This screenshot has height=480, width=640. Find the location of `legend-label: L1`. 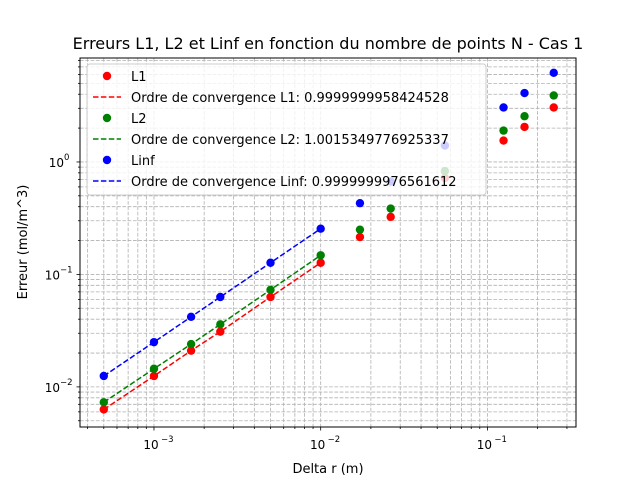

legend-label: L1 is located at coordinates (139, 77).